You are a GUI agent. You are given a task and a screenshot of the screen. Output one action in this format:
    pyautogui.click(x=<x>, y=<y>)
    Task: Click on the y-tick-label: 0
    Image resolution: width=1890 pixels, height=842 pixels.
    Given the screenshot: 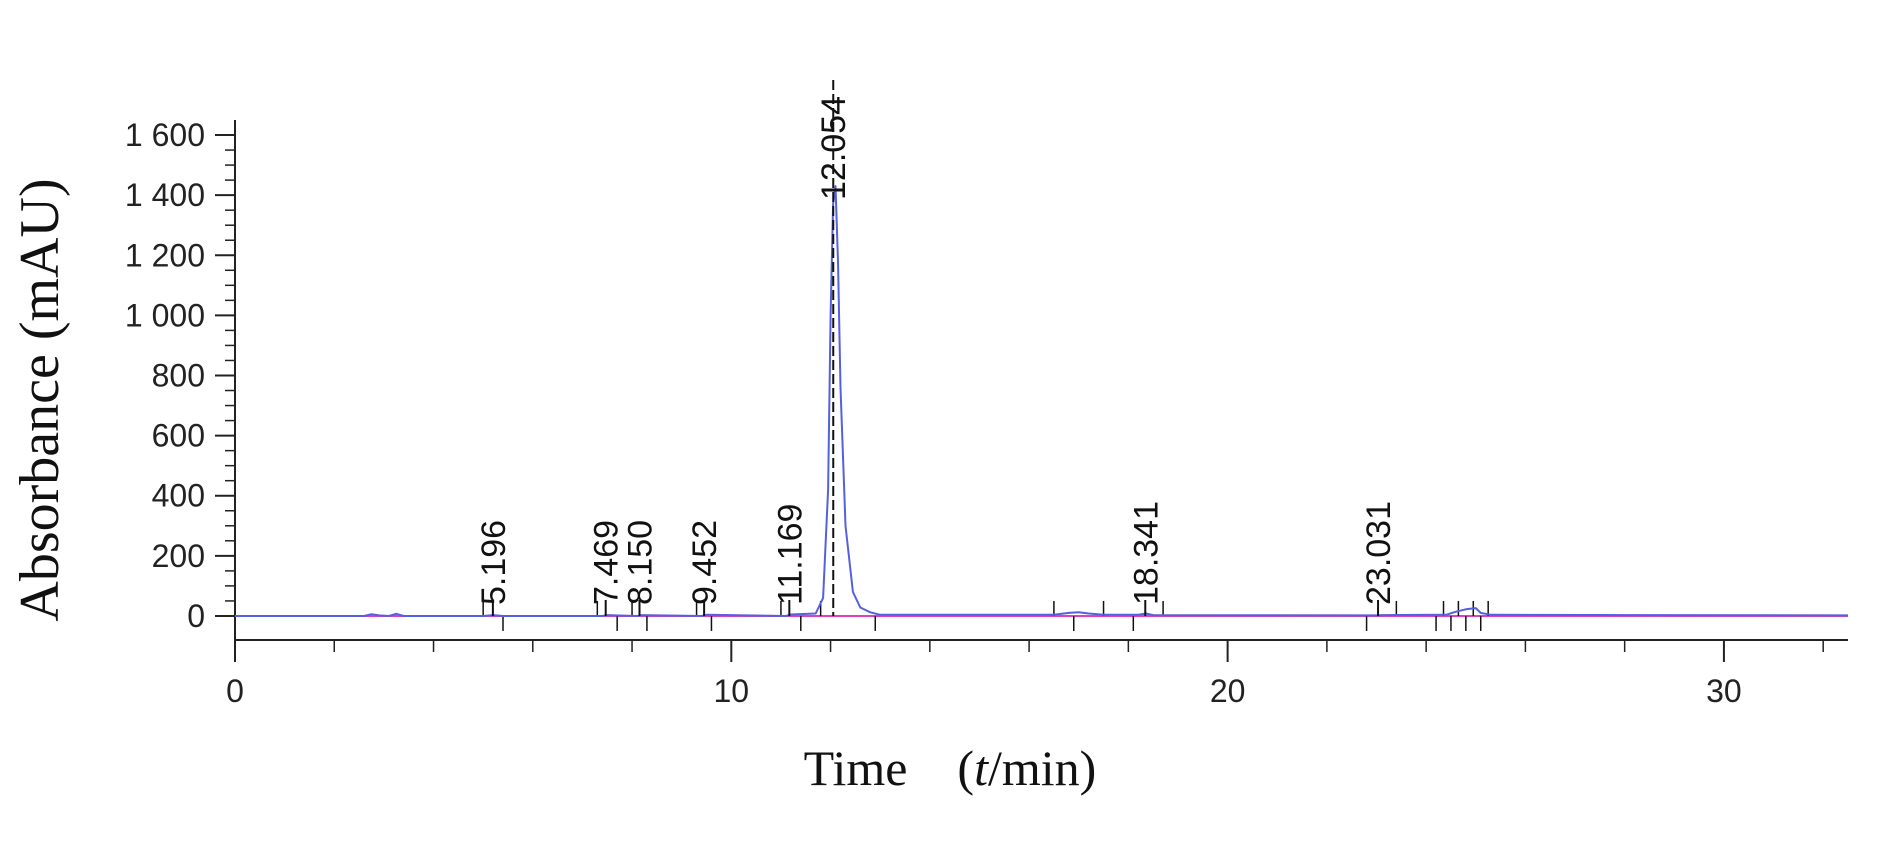 What is the action you would take?
    pyautogui.click(x=196, y=616)
    